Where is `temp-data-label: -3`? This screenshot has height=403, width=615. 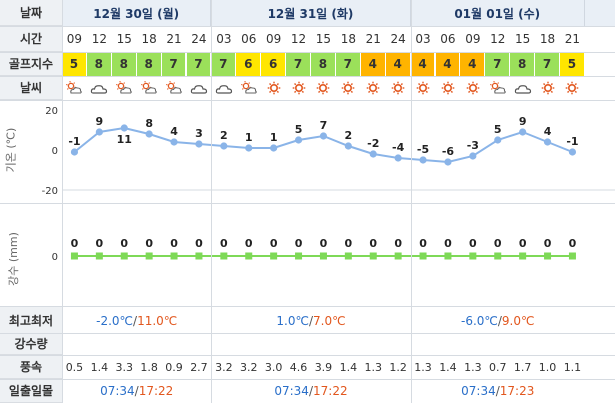
temp-data-label: -3 is located at coordinates (473, 145).